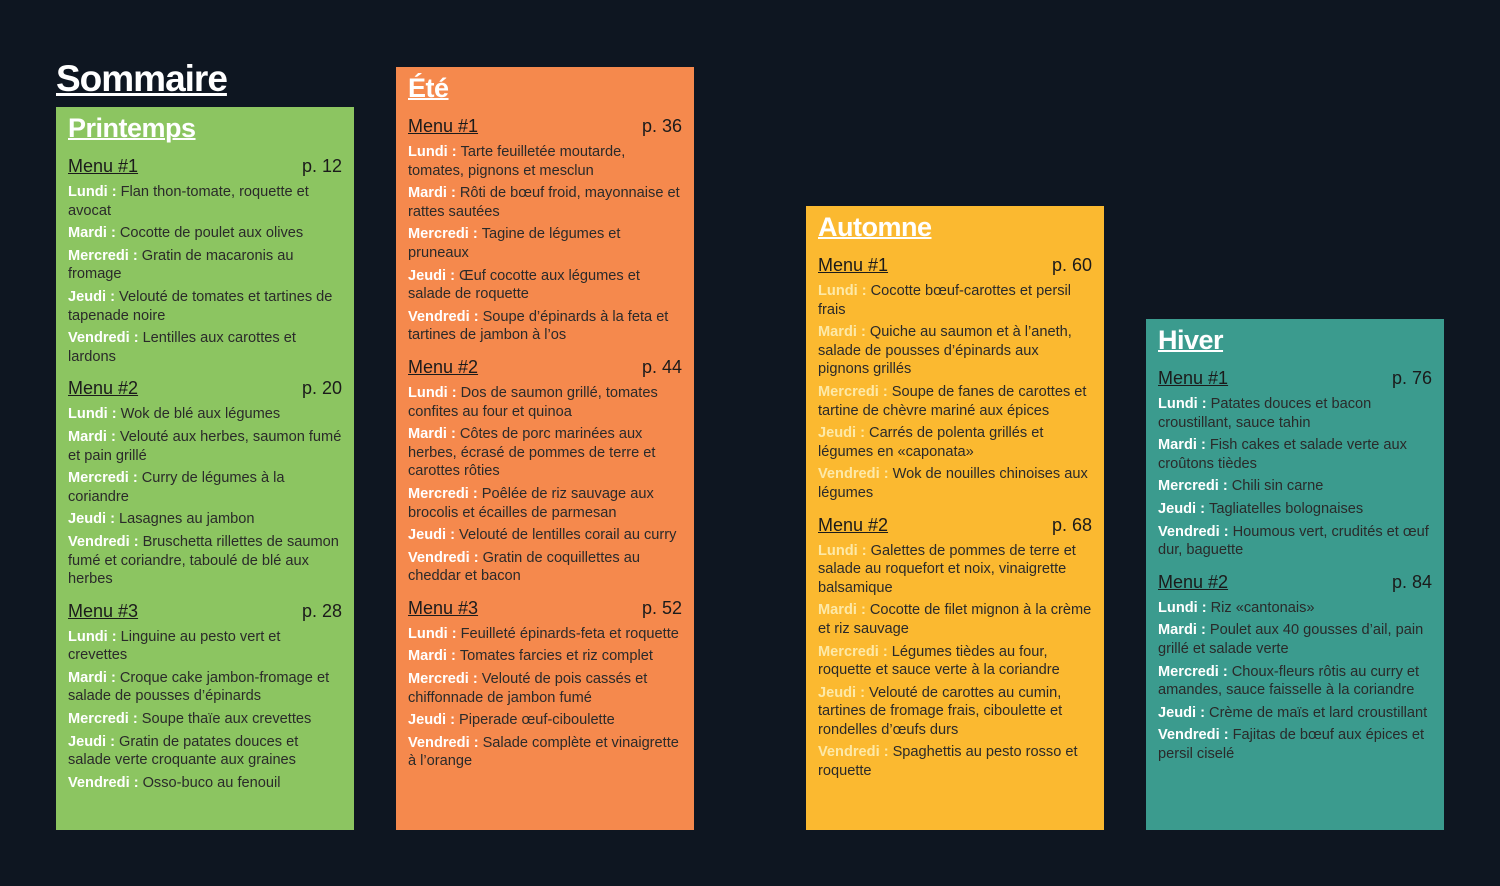 Image resolution: width=1500 pixels, height=886 pixels. Describe the element at coordinates (545, 608) in the screenshot. I see `menu-heading: Menu #3 p. 52` at that location.